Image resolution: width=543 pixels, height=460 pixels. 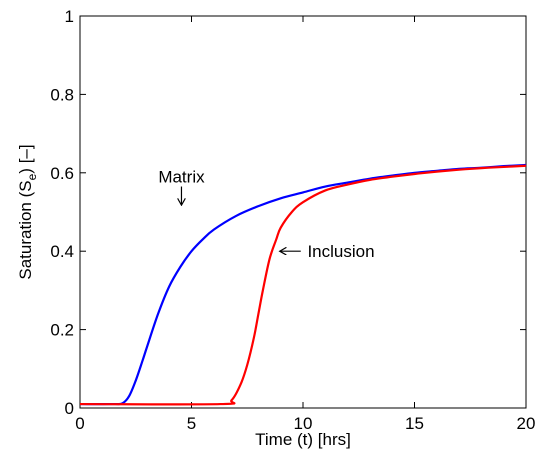 What do you see at coordinates (62, 173) in the screenshot?
I see `y-tick-label: 0.6` at bounding box center [62, 173].